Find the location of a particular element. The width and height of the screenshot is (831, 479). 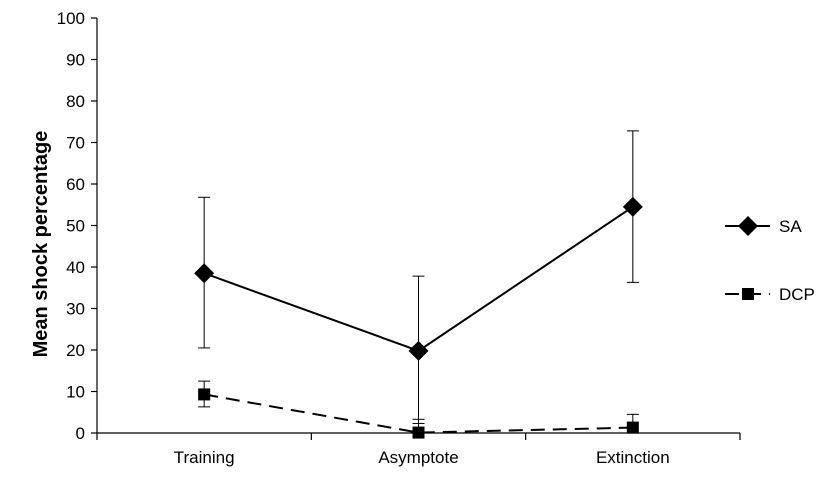

y-tick-label: 60 is located at coordinates (75, 184).